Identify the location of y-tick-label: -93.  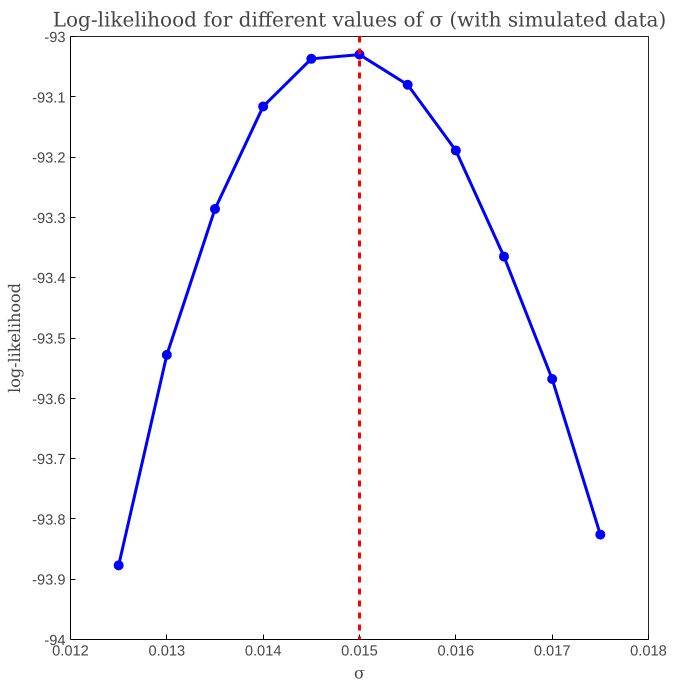
(55, 38).